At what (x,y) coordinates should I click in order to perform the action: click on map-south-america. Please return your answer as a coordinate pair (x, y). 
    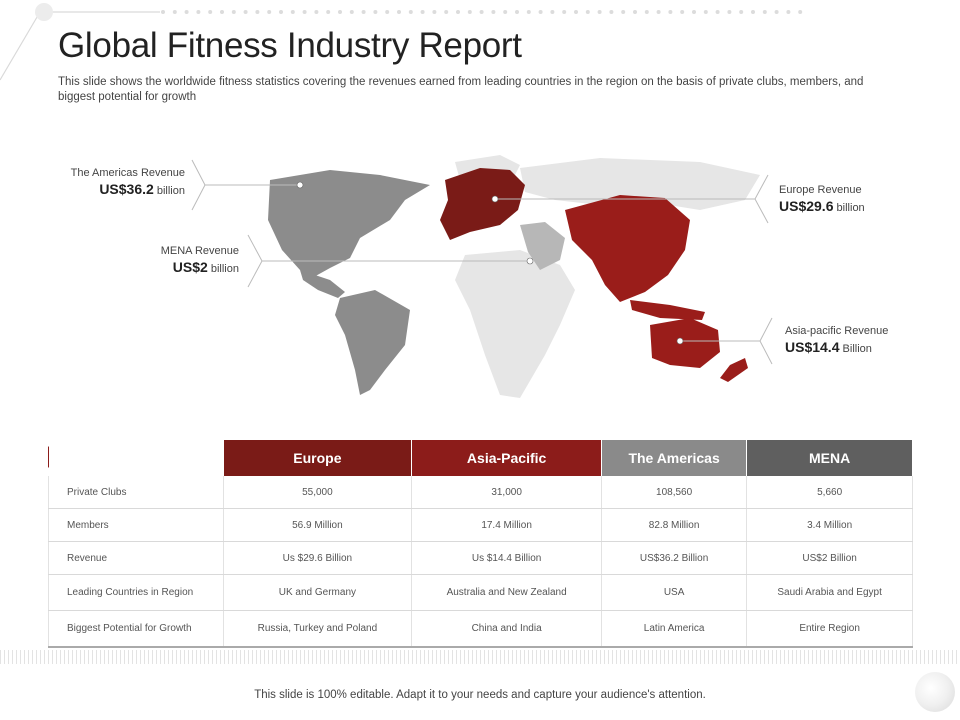
    Looking at the image, I should click on (372, 342).